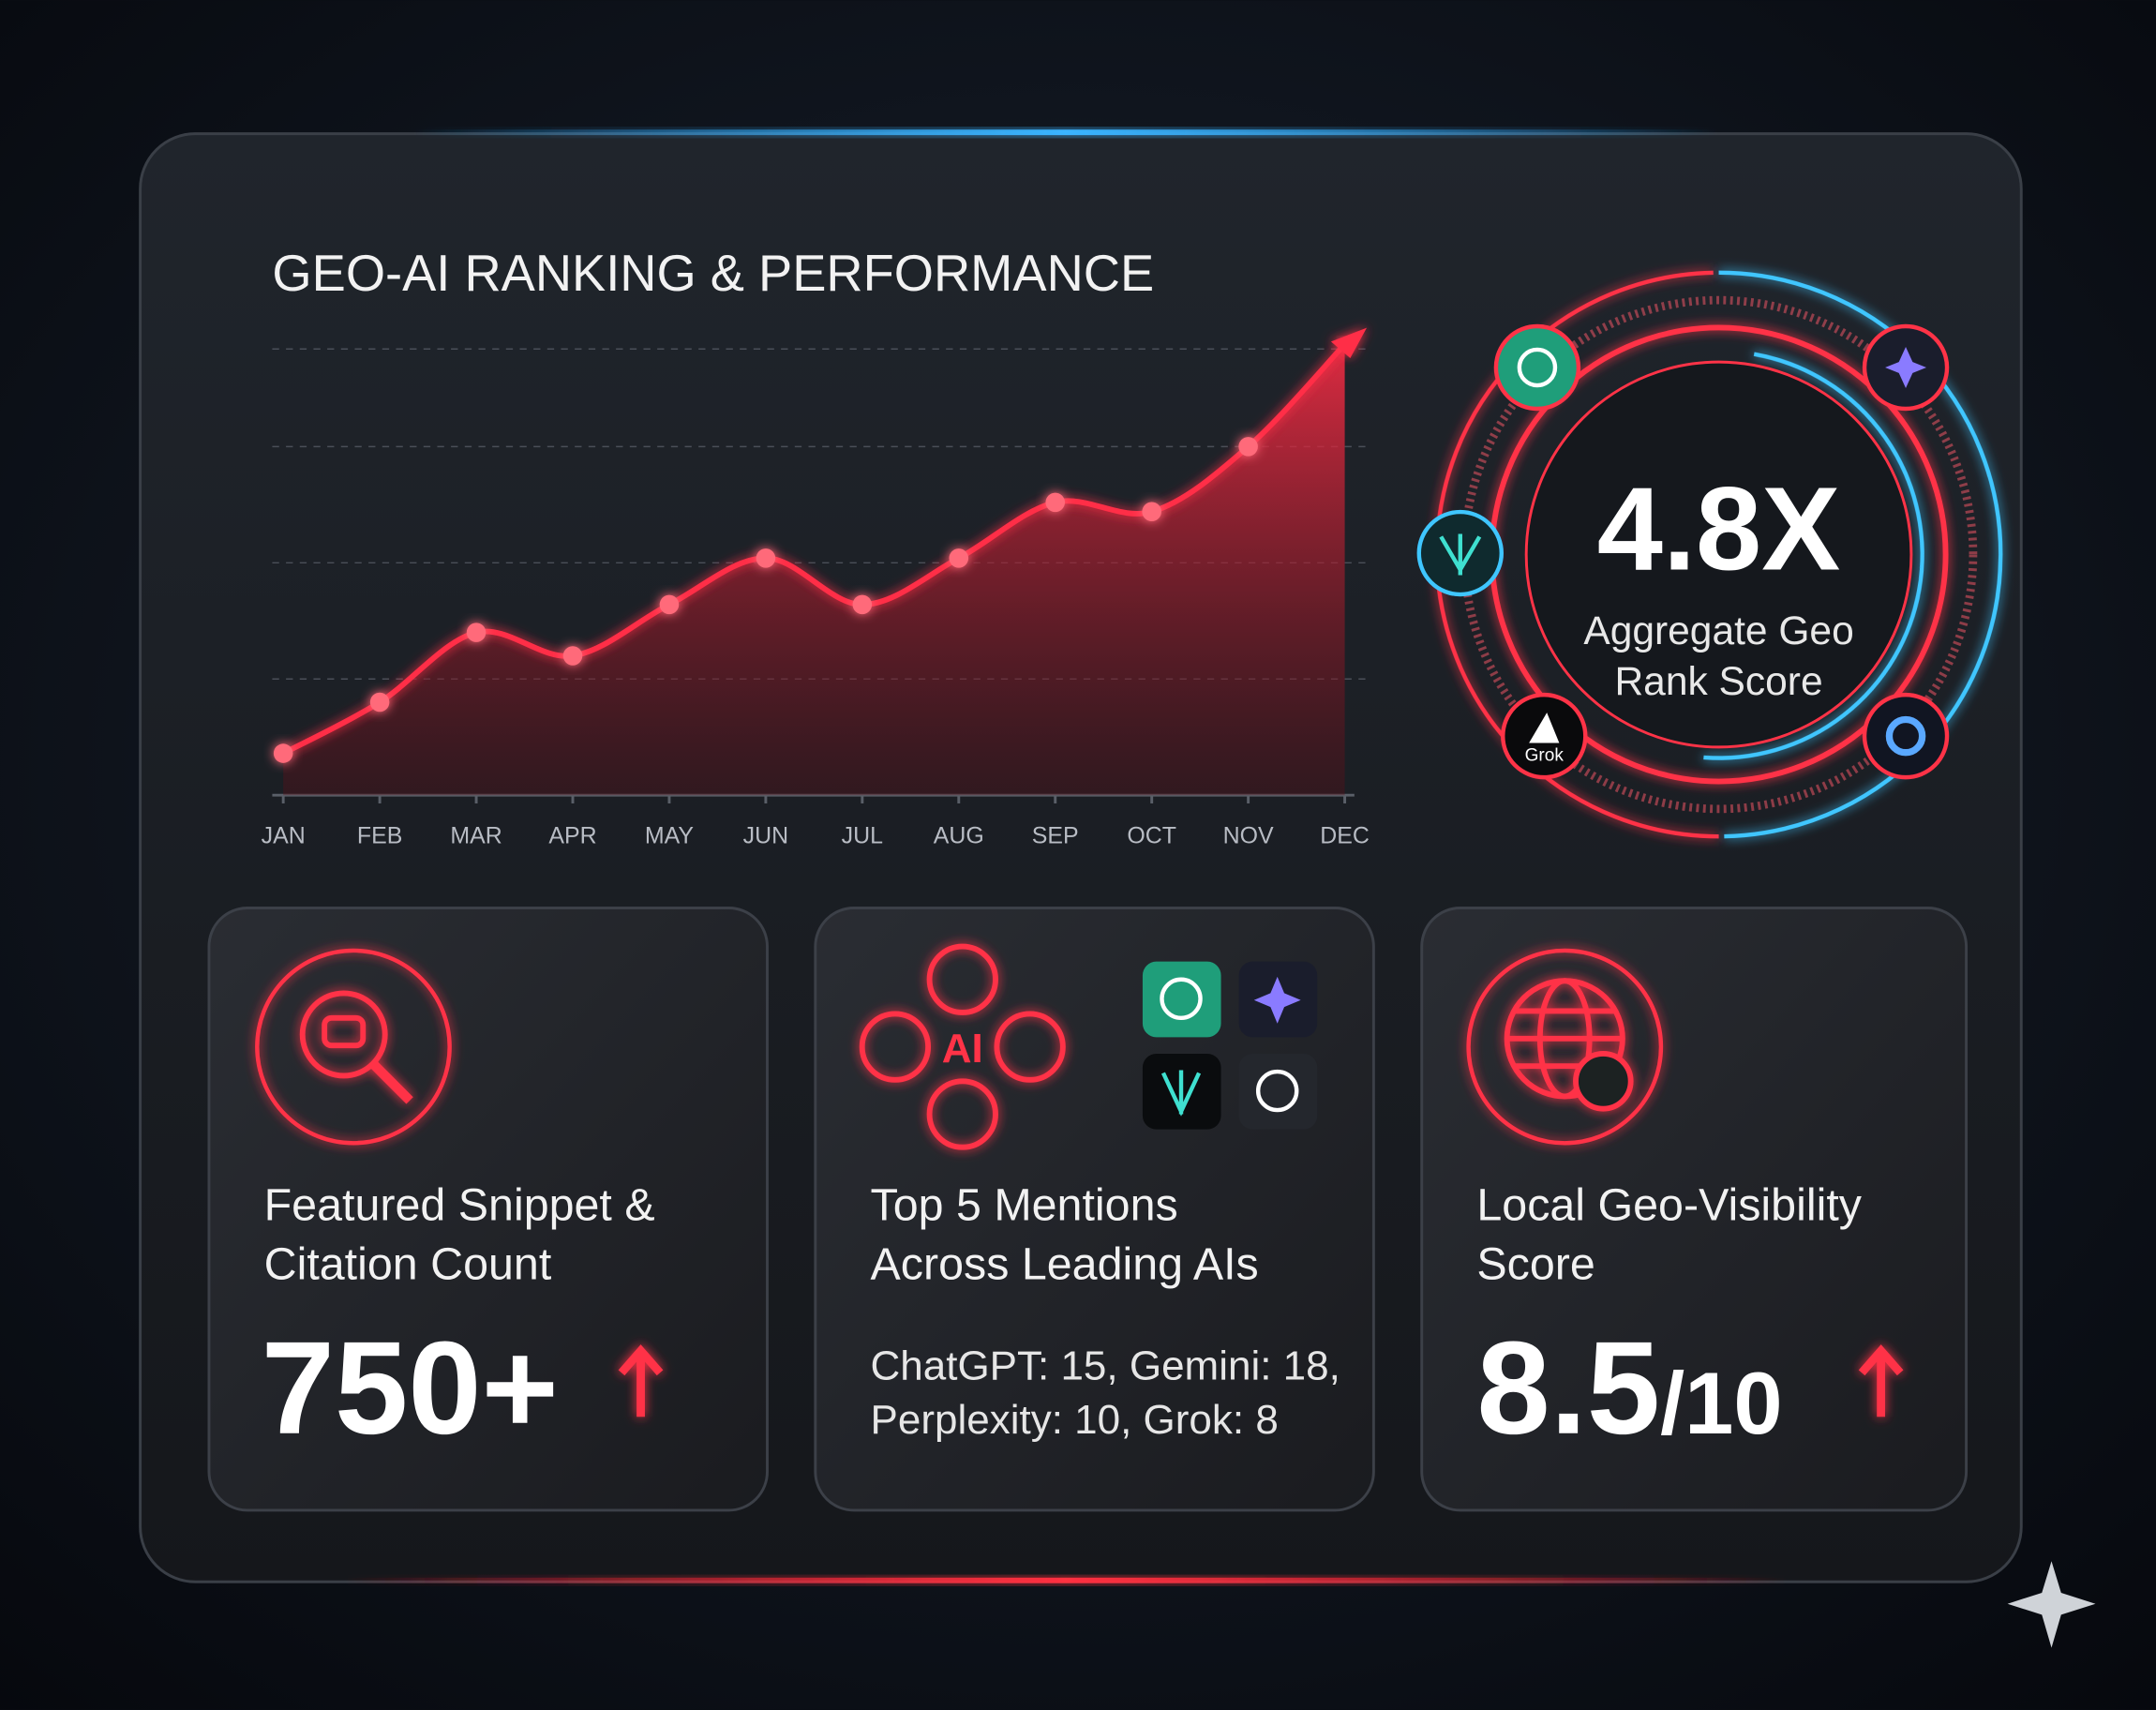  What do you see at coordinates (572, 836) in the screenshot?
I see `x-tick-label: APR` at bounding box center [572, 836].